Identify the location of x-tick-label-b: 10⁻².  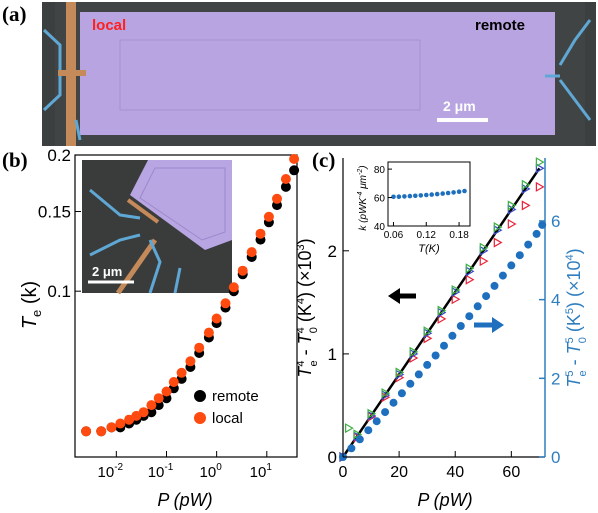
(111, 471).